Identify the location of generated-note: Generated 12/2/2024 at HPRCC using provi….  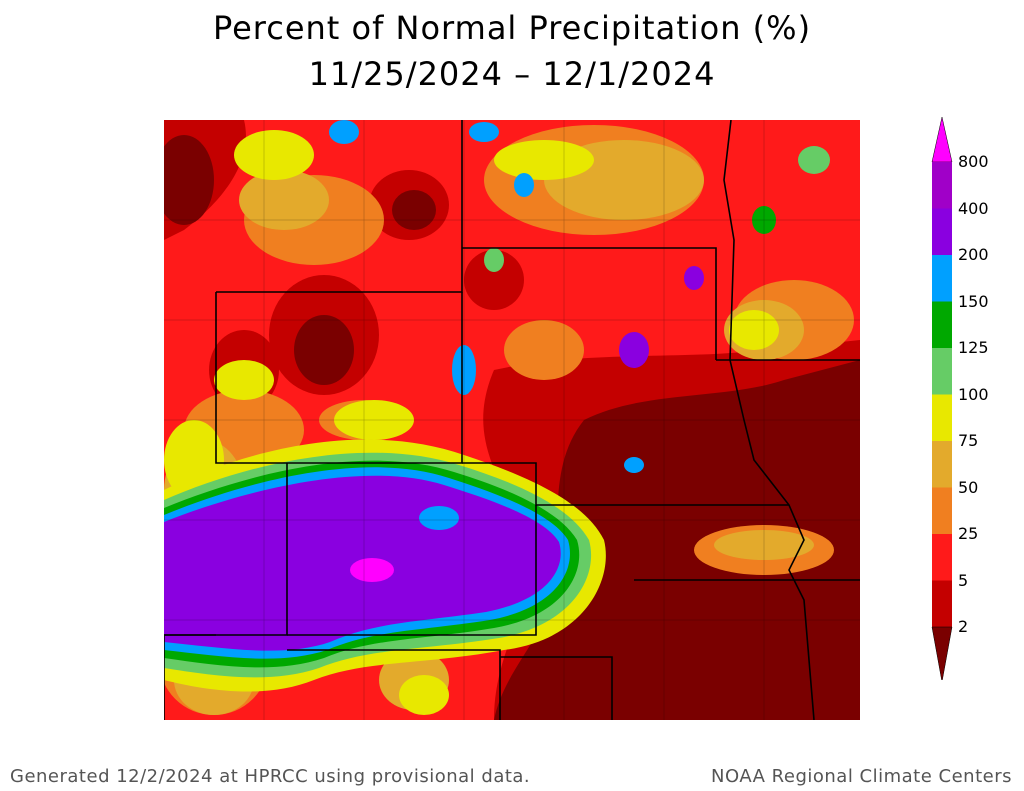
(270, 776).